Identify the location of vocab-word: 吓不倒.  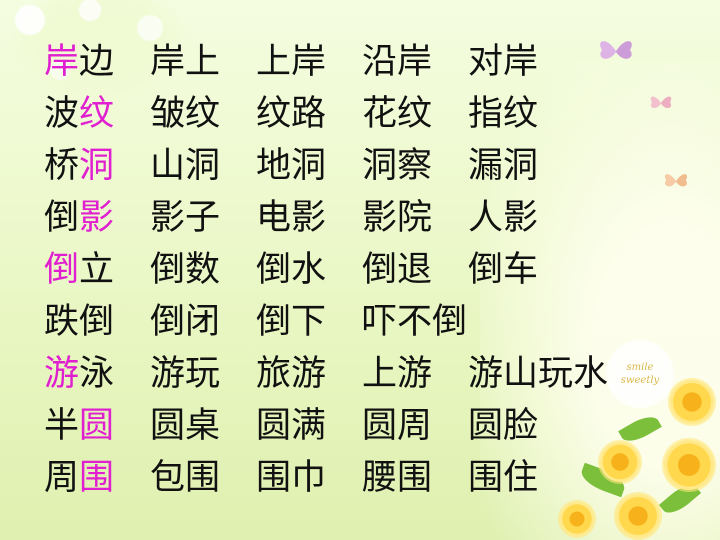
(415, 322).